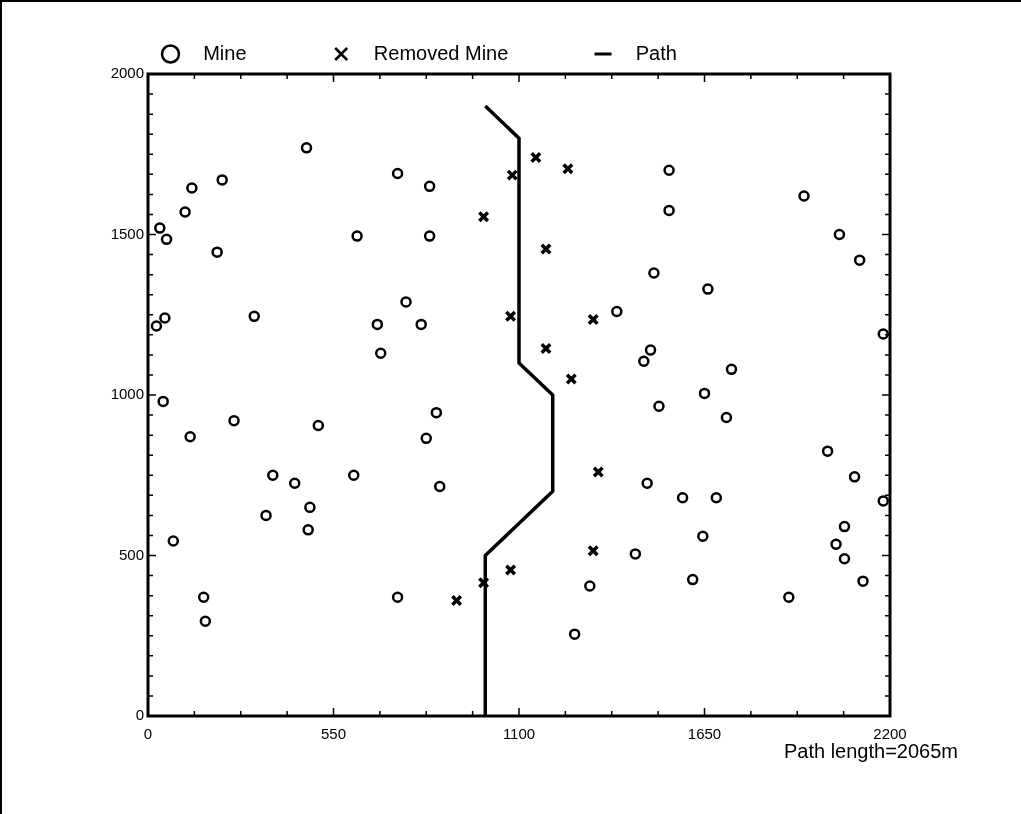 The image size is (1021, 814). I want to click on legend-label: Mine, so click(250, 52).